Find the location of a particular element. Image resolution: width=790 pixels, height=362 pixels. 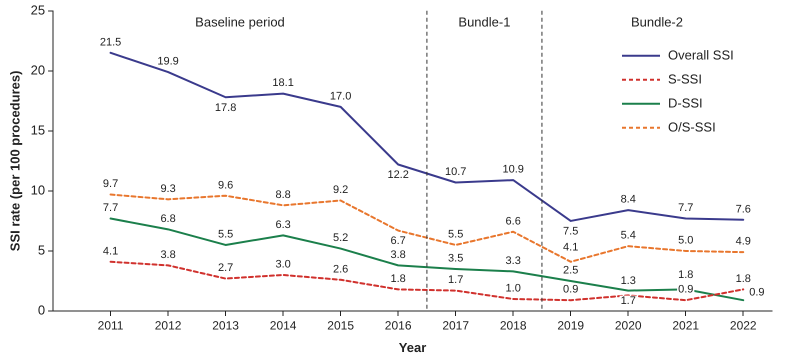

x-tick-label: 2014 is located at coordinates (283, 325).